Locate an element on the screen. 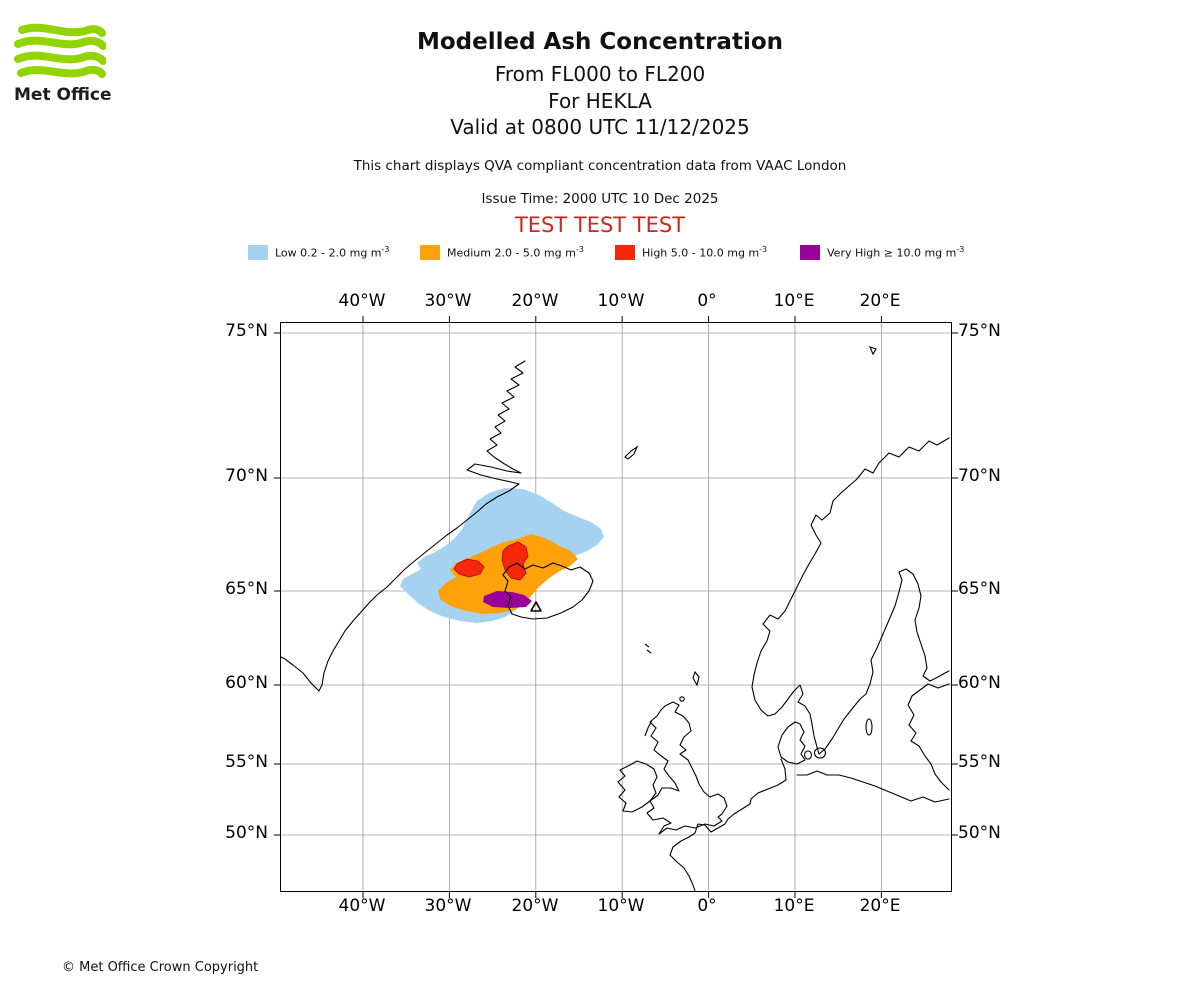 The image size is (1200, 1000). copyright-notice: © Met Office Crown Copyright is located at coordinates (160, 967).